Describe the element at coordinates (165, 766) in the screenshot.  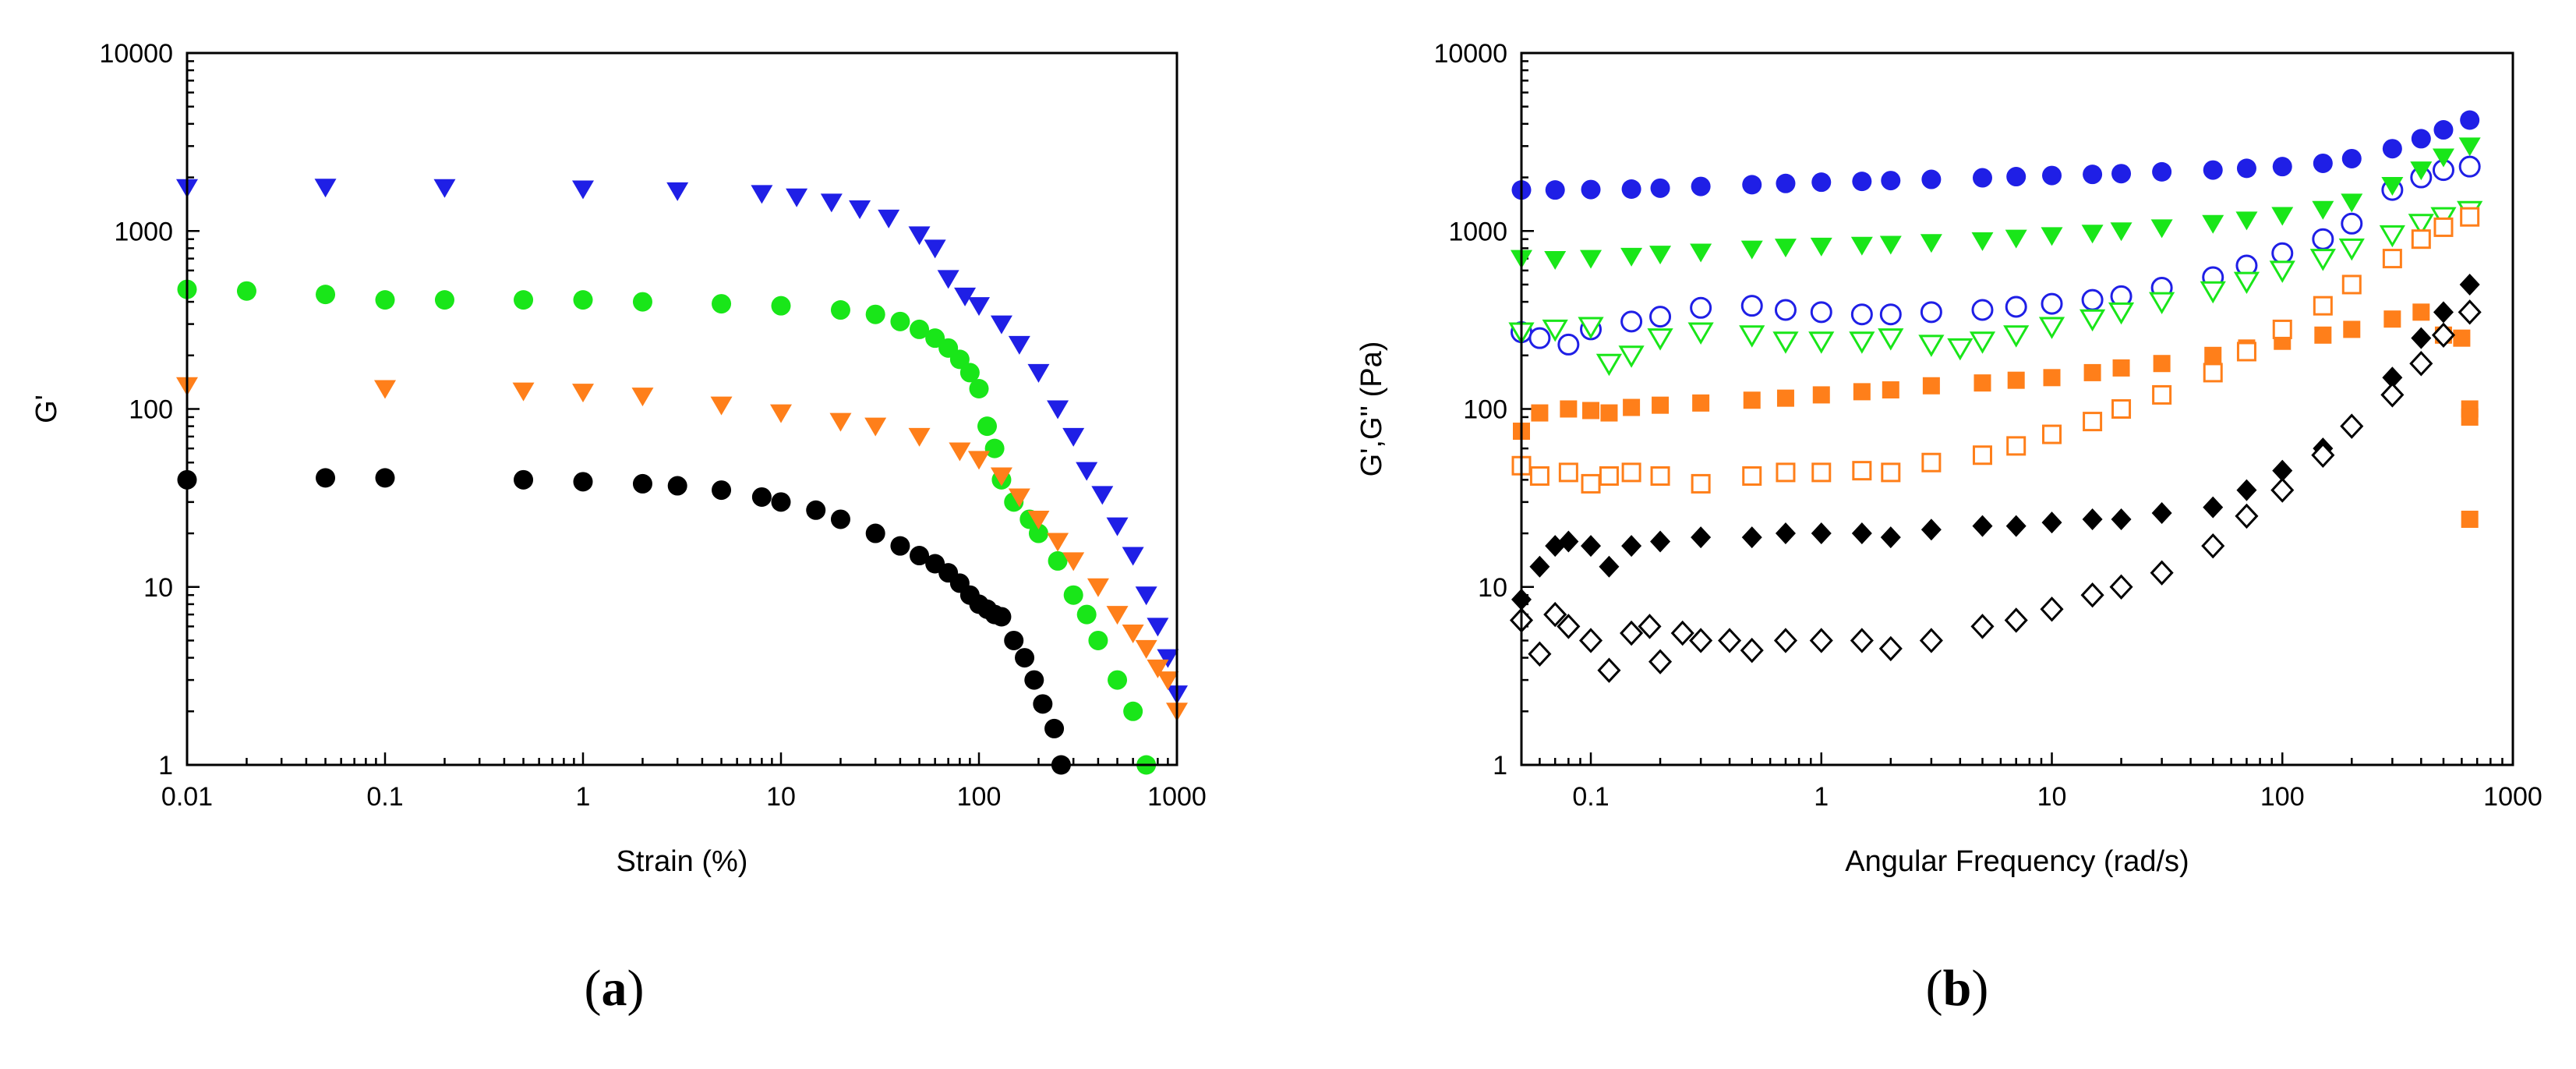
I see `chart-a-y-tick-label: 1` at that location.